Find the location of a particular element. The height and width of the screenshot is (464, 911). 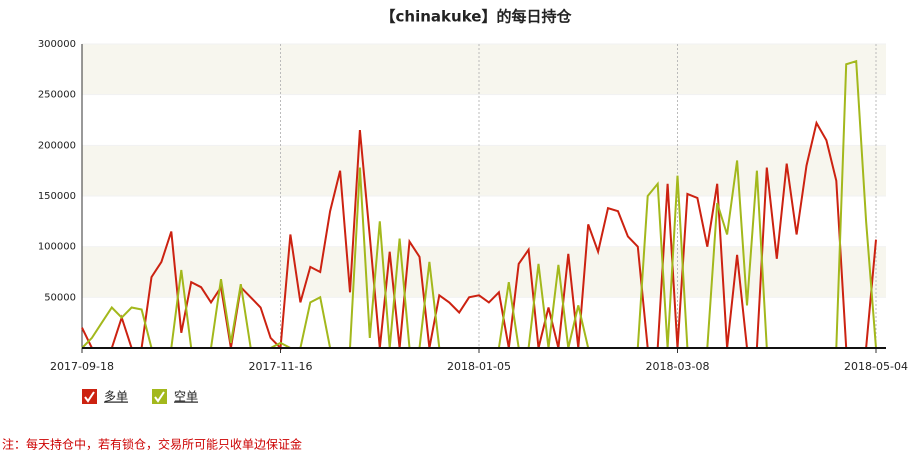

y-tick-label: 100000 is located at coordinates (57, 247).